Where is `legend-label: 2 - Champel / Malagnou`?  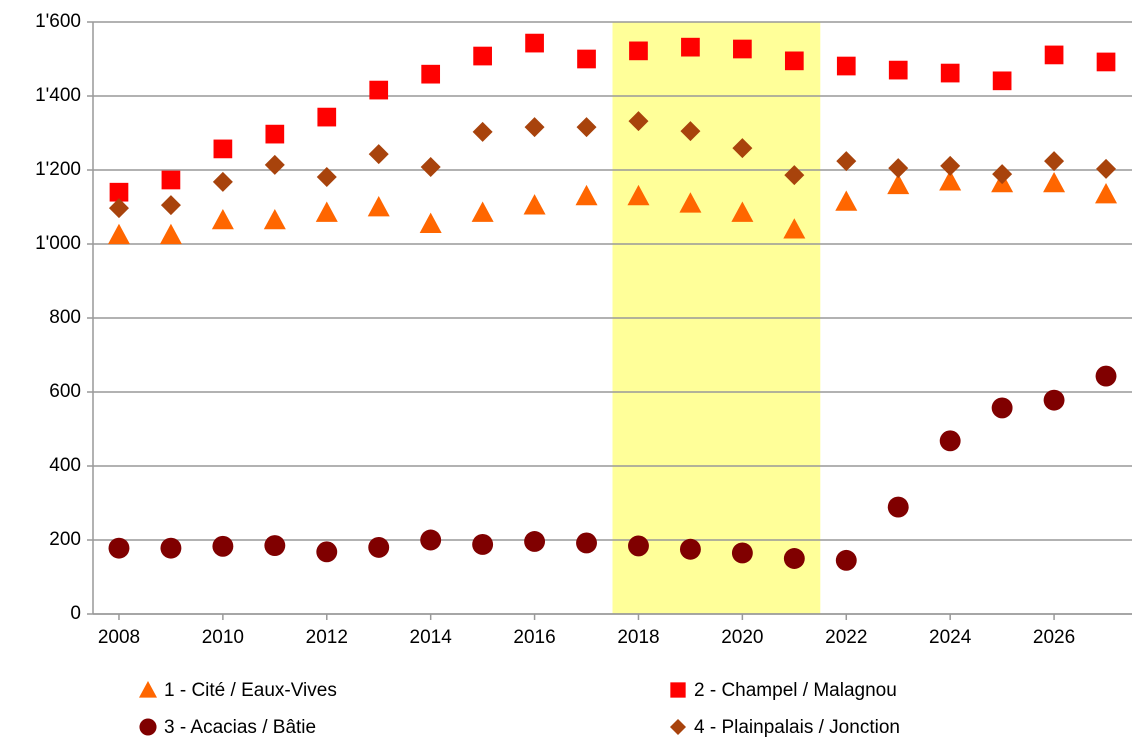 legend-label: 2 - Champel / Malagnou is located at coordinates (795, 690).